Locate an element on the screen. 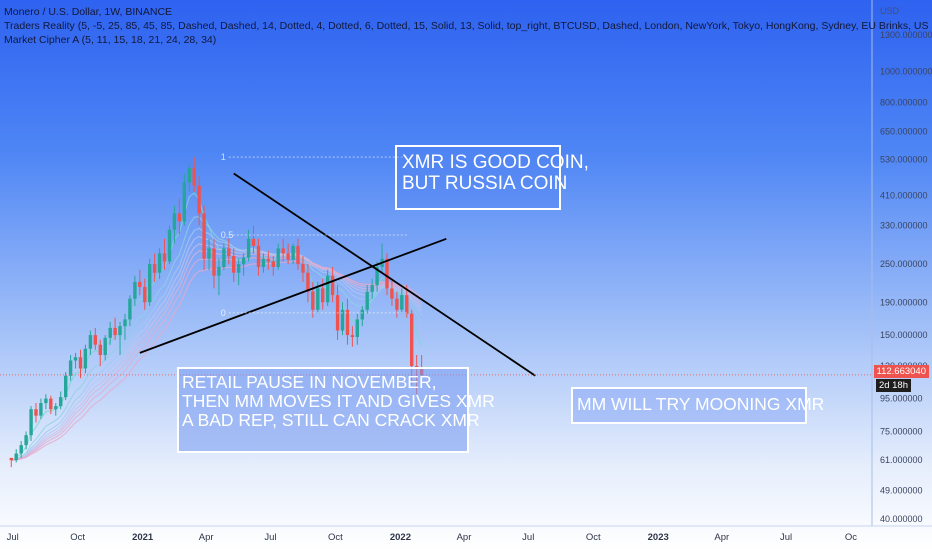 The image size is (932, 550). price-tick-label: 1000.000000 is located at coordinates (906, 71).